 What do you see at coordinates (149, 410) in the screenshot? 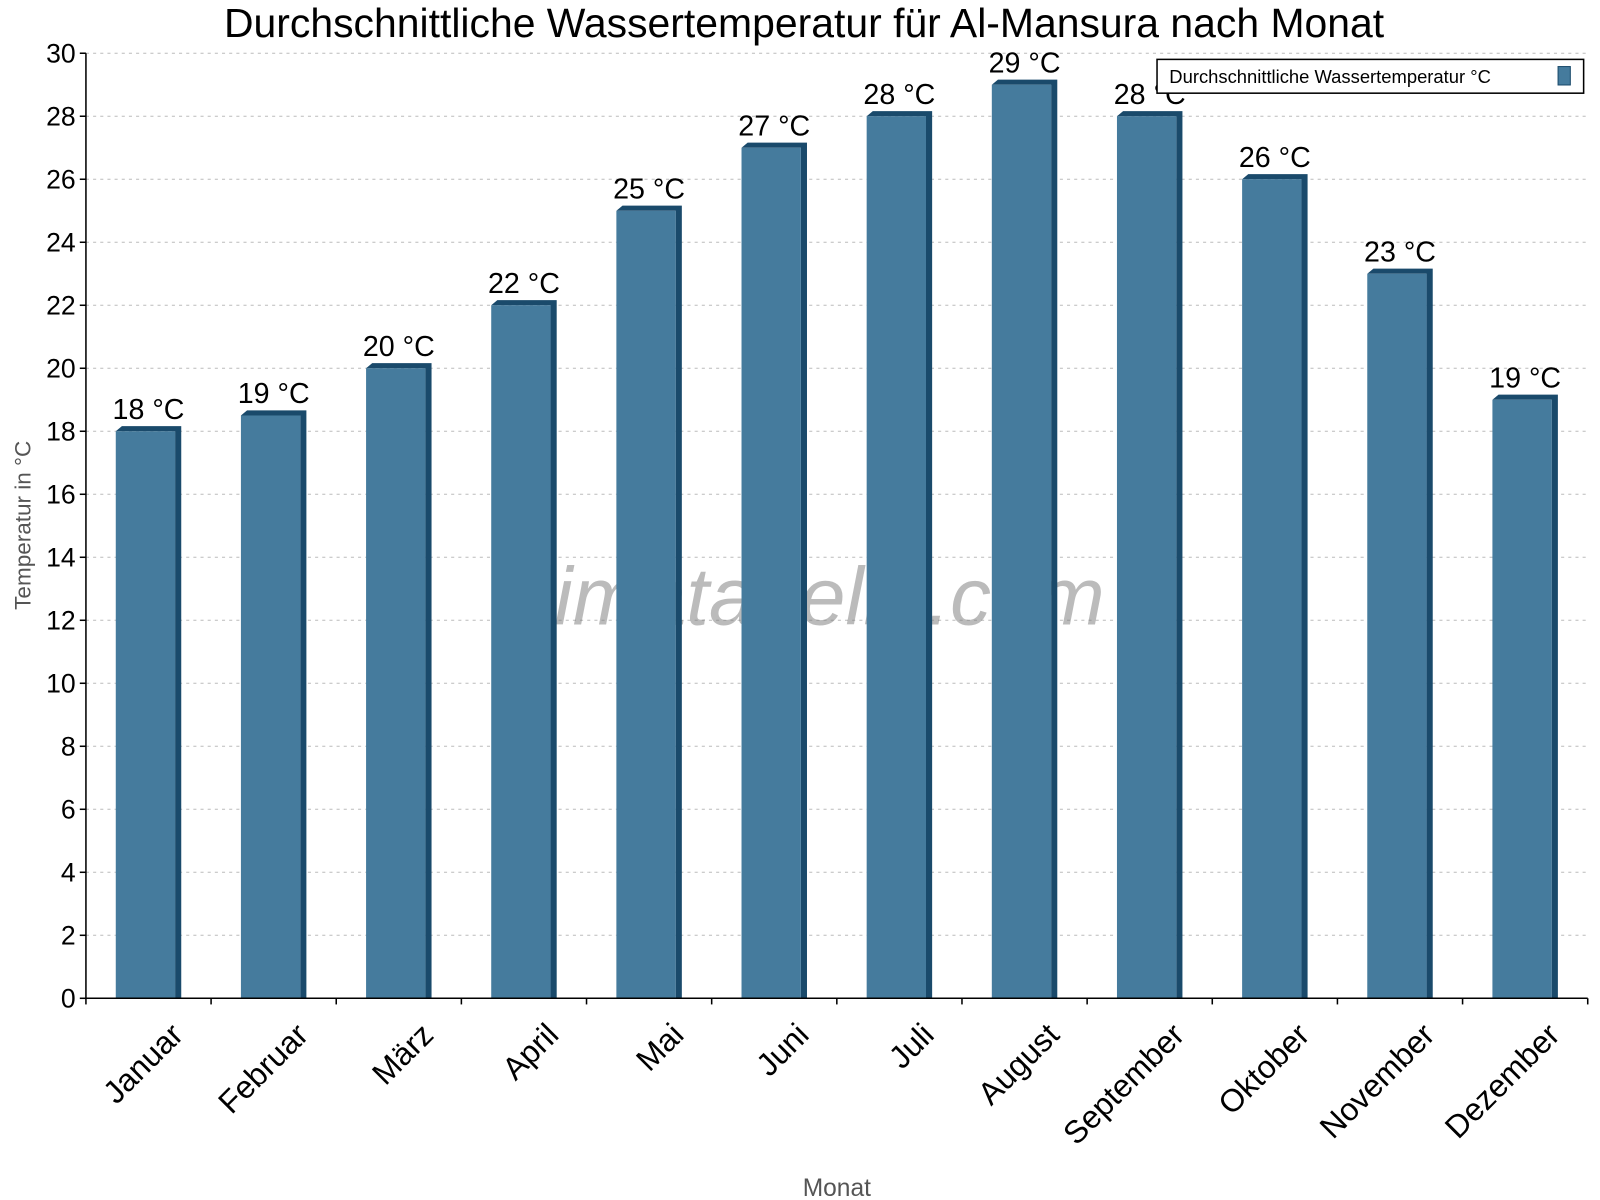
I see `data-label: 18 °C` at bounding box center [149, 410].